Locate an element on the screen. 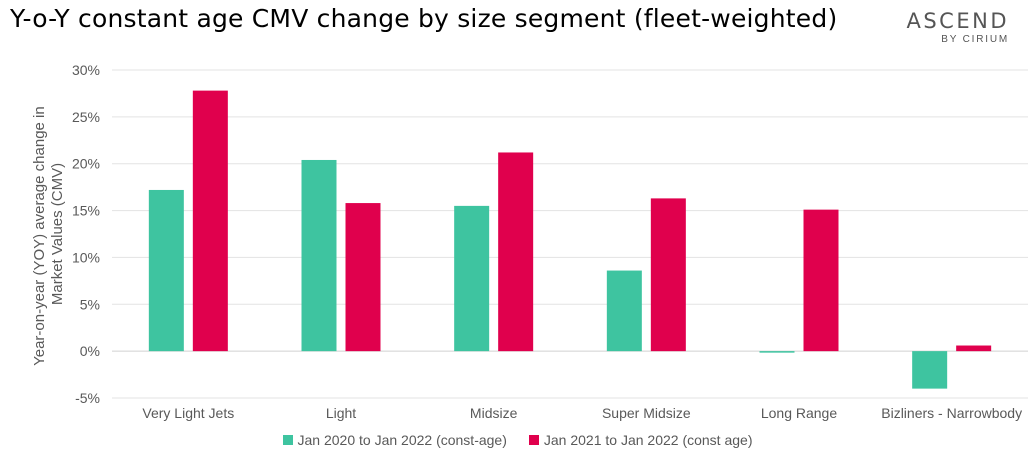 This screenshot has width=1035, height=457. x-tick-label: Light is located at coordinates (341, 413).